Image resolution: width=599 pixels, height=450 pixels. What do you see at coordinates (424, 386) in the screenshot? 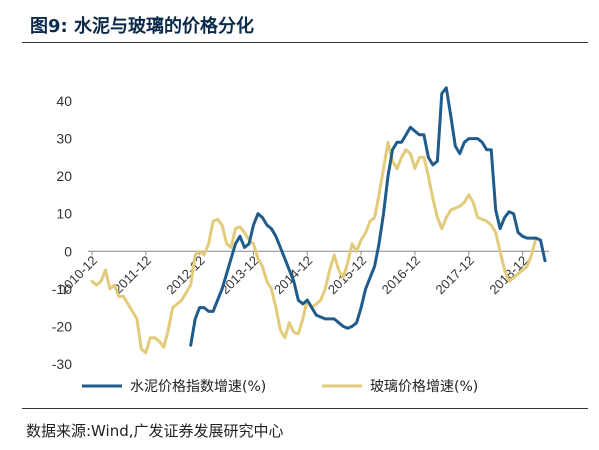
I see `legend-label-1: 玻璃价格增速(%)` at bounding box center [424, 386].